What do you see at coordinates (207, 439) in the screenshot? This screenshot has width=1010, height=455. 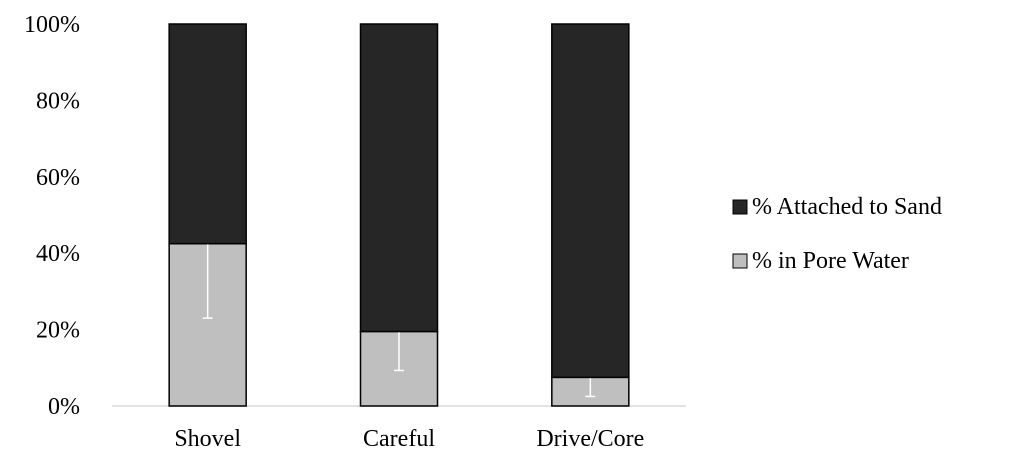 I see `x-tick-label: Shovel` at bounding box center [207, 439].